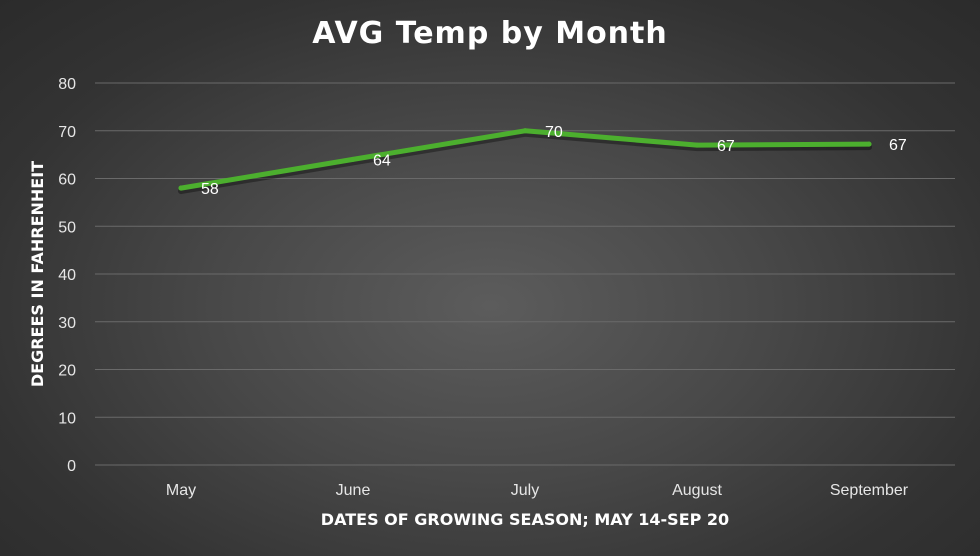  Describe the element at coordinates (726, 146) in the screenshot. I see `data-label-august: 67` at that location.